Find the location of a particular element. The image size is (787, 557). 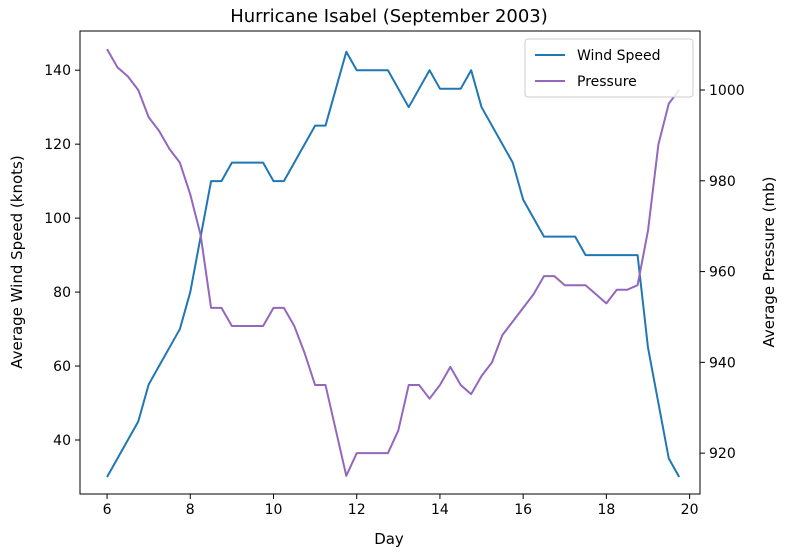

x-tick-label: 8 is located at coordinates (190, 510).